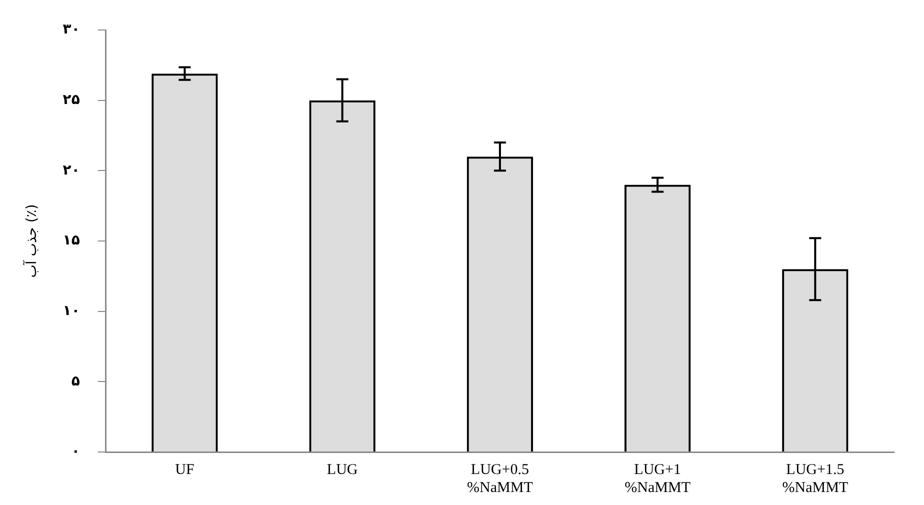 This screenshot has height=505, width=924. I want to click on y-tick-label: ۰, so click(75, 452).